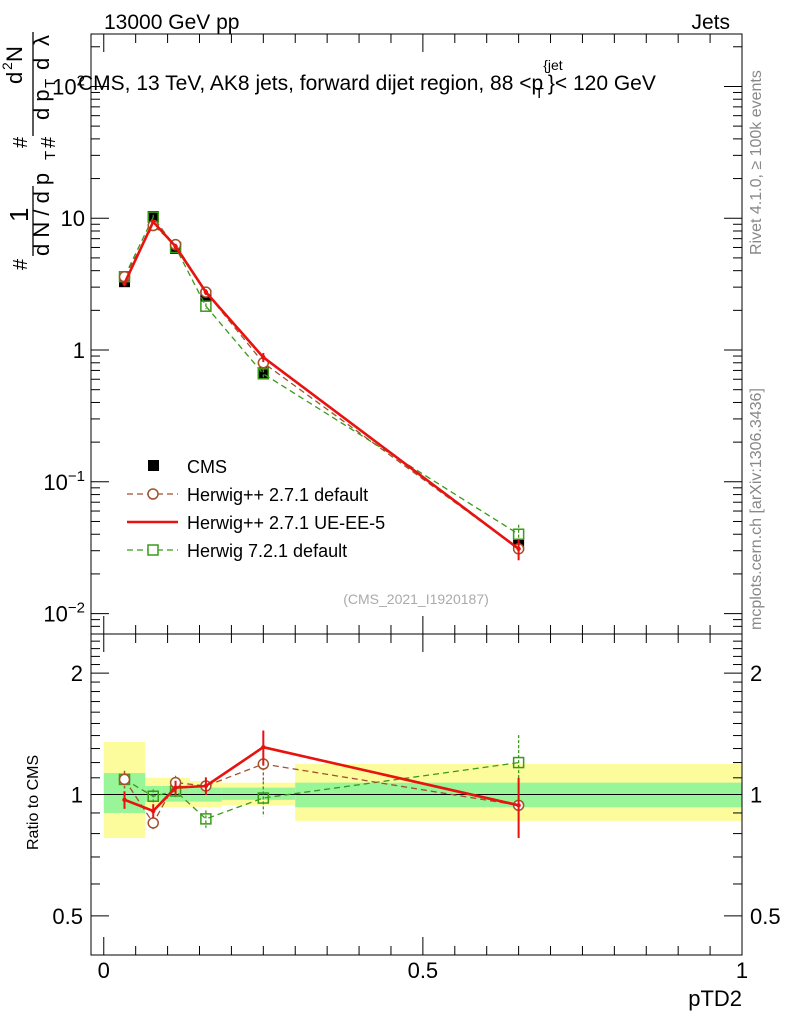 Image resolution: width=786 pixels, height=1024 pixels. Describe the element at coordinates (416, 599) in the screenshot. I see `analysis-tag: (CMS_2021_I1920187)` at that location.